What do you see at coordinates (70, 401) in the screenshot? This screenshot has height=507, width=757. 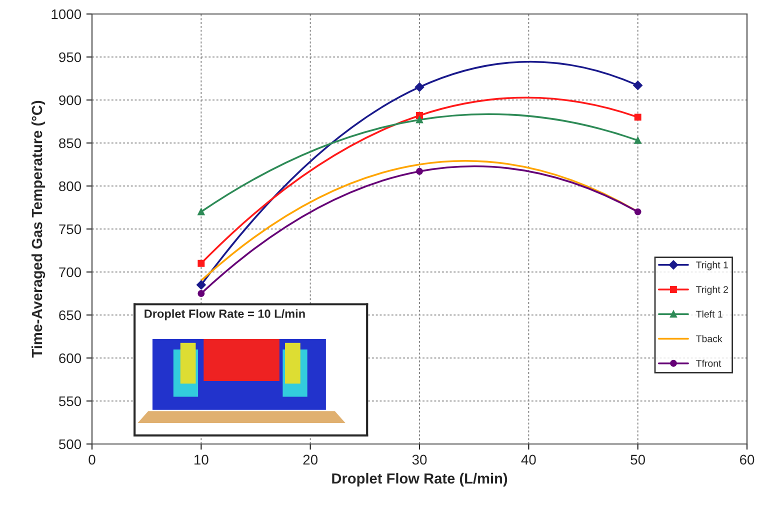 I see `y-tick-label: 550` at bounding box center [70, 401].